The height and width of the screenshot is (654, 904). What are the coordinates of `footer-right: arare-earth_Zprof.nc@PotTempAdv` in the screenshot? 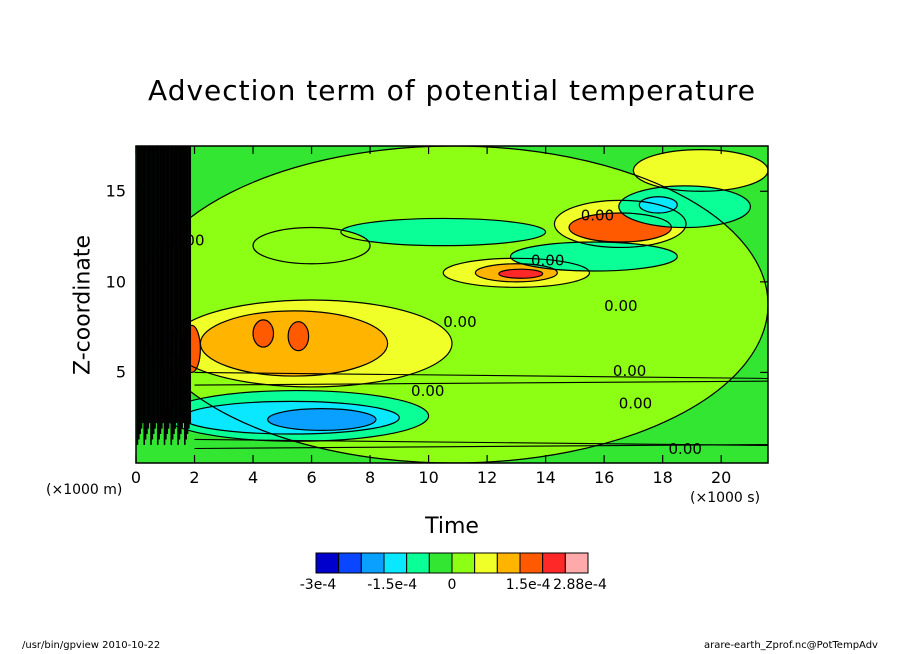 It's located at (791, 645).